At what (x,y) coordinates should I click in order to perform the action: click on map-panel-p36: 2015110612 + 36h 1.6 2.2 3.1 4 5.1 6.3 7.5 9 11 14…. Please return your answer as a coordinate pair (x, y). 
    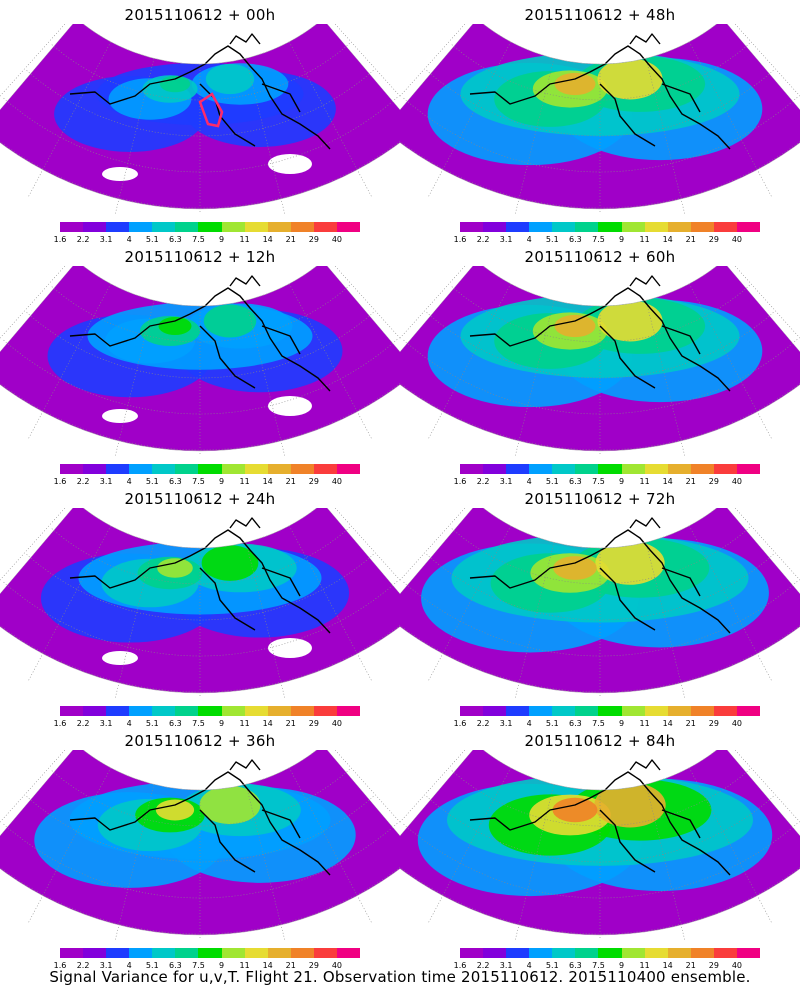
    Looking at the image, I should click on (200, 848).